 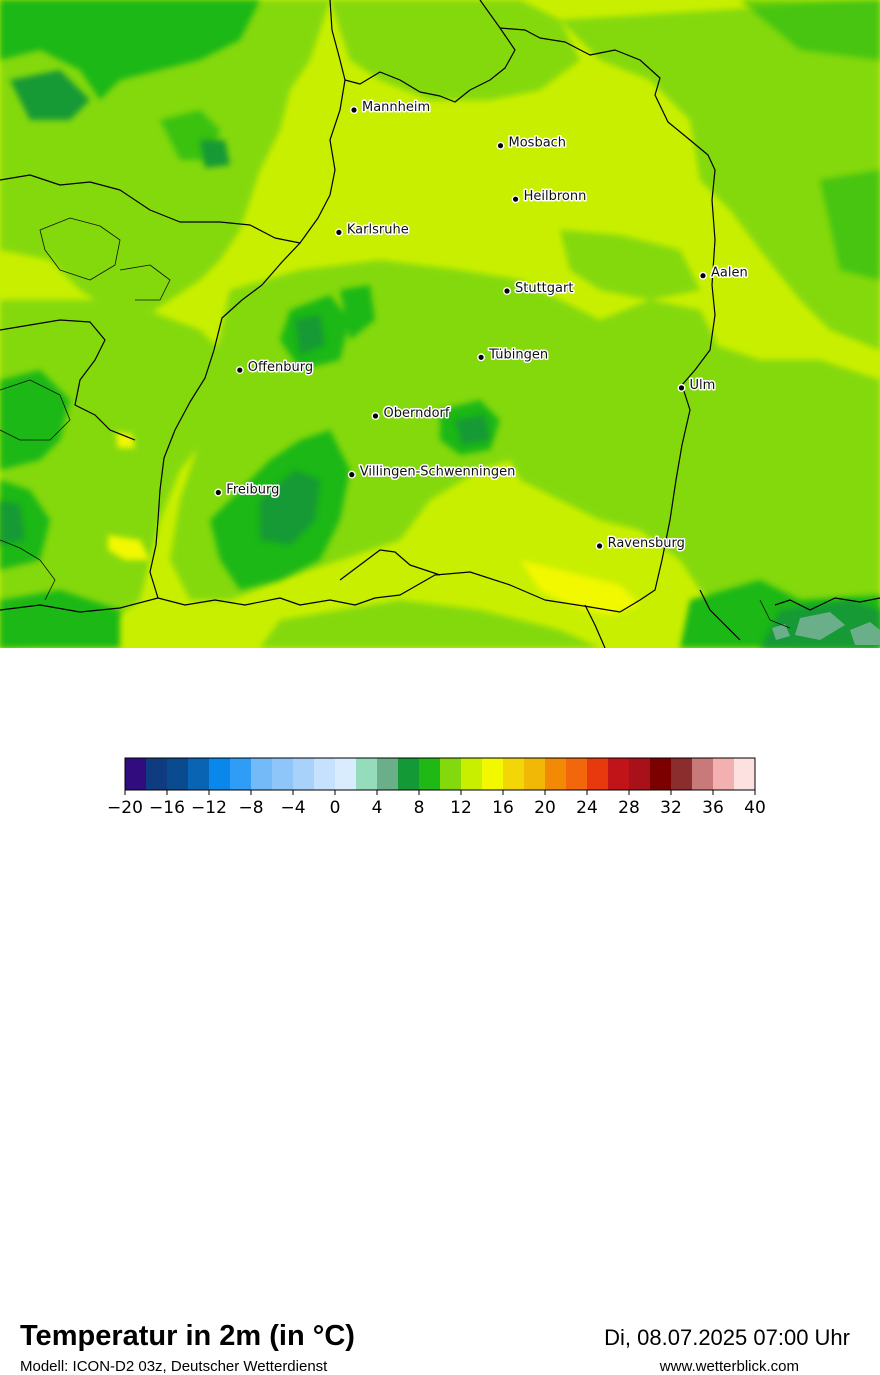 I want to click on city-stuttgart: Stuttgart, so click(x=539, y=289).